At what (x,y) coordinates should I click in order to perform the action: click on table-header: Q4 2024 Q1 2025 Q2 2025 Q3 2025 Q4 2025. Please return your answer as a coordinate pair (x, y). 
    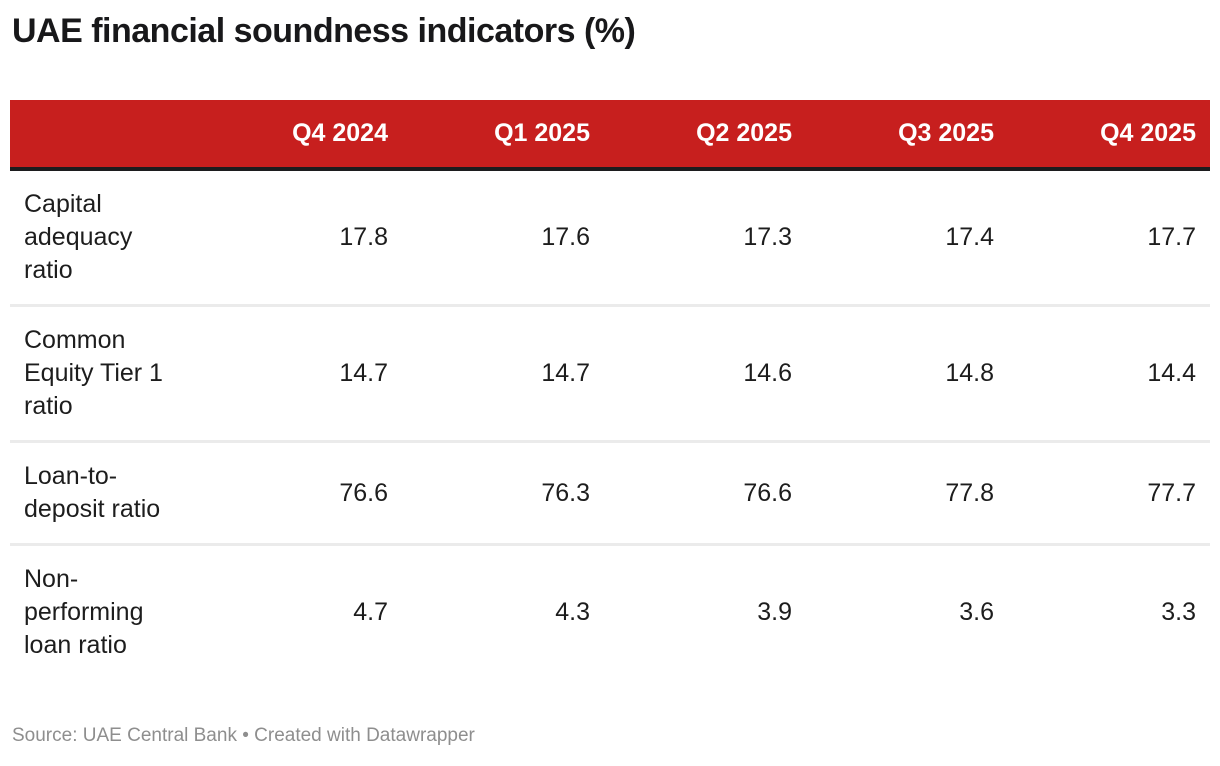
    Looking at the image, I should click on (610, 135).